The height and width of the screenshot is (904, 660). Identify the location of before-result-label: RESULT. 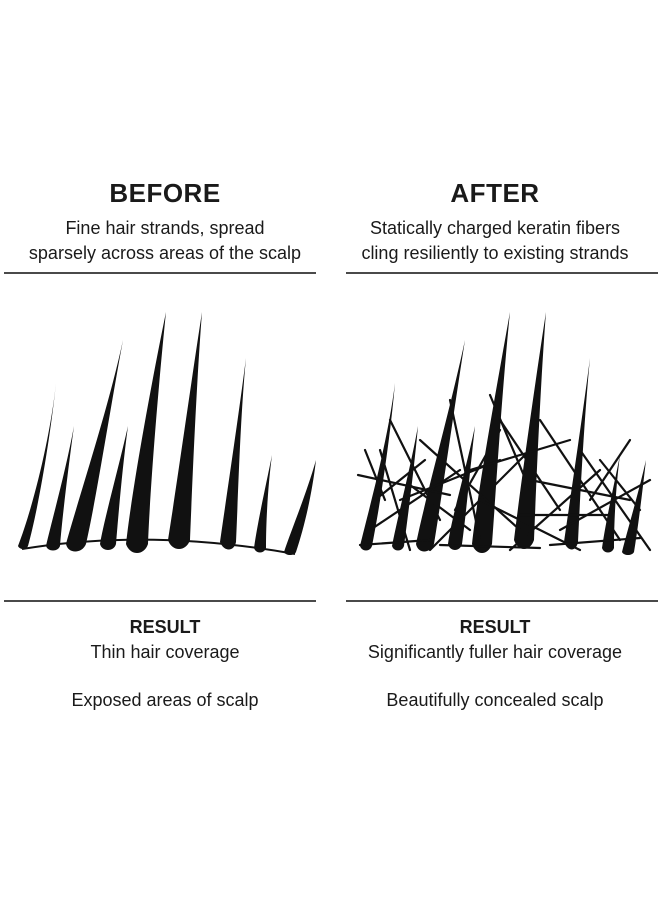
(165, 627).